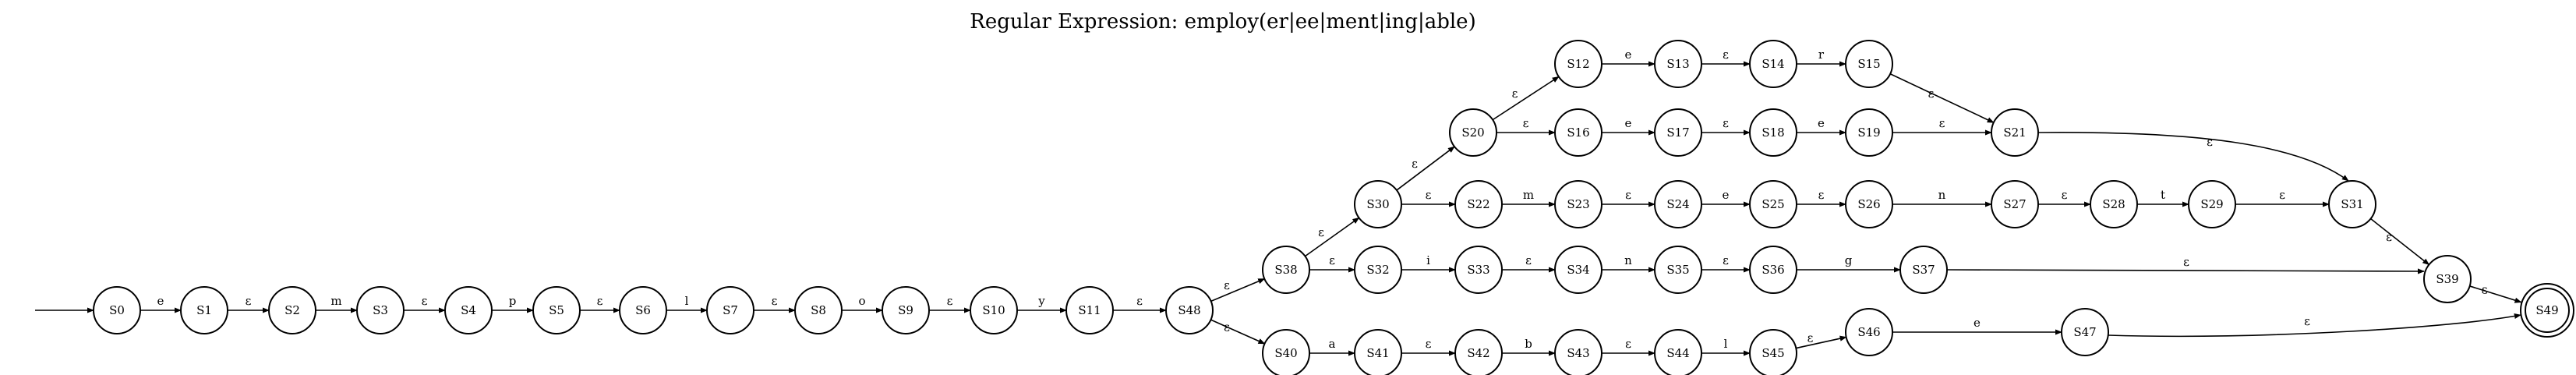 The image size is (2576, 375). I want to click on transition-S0-to-S1: e, so click(161, 303).